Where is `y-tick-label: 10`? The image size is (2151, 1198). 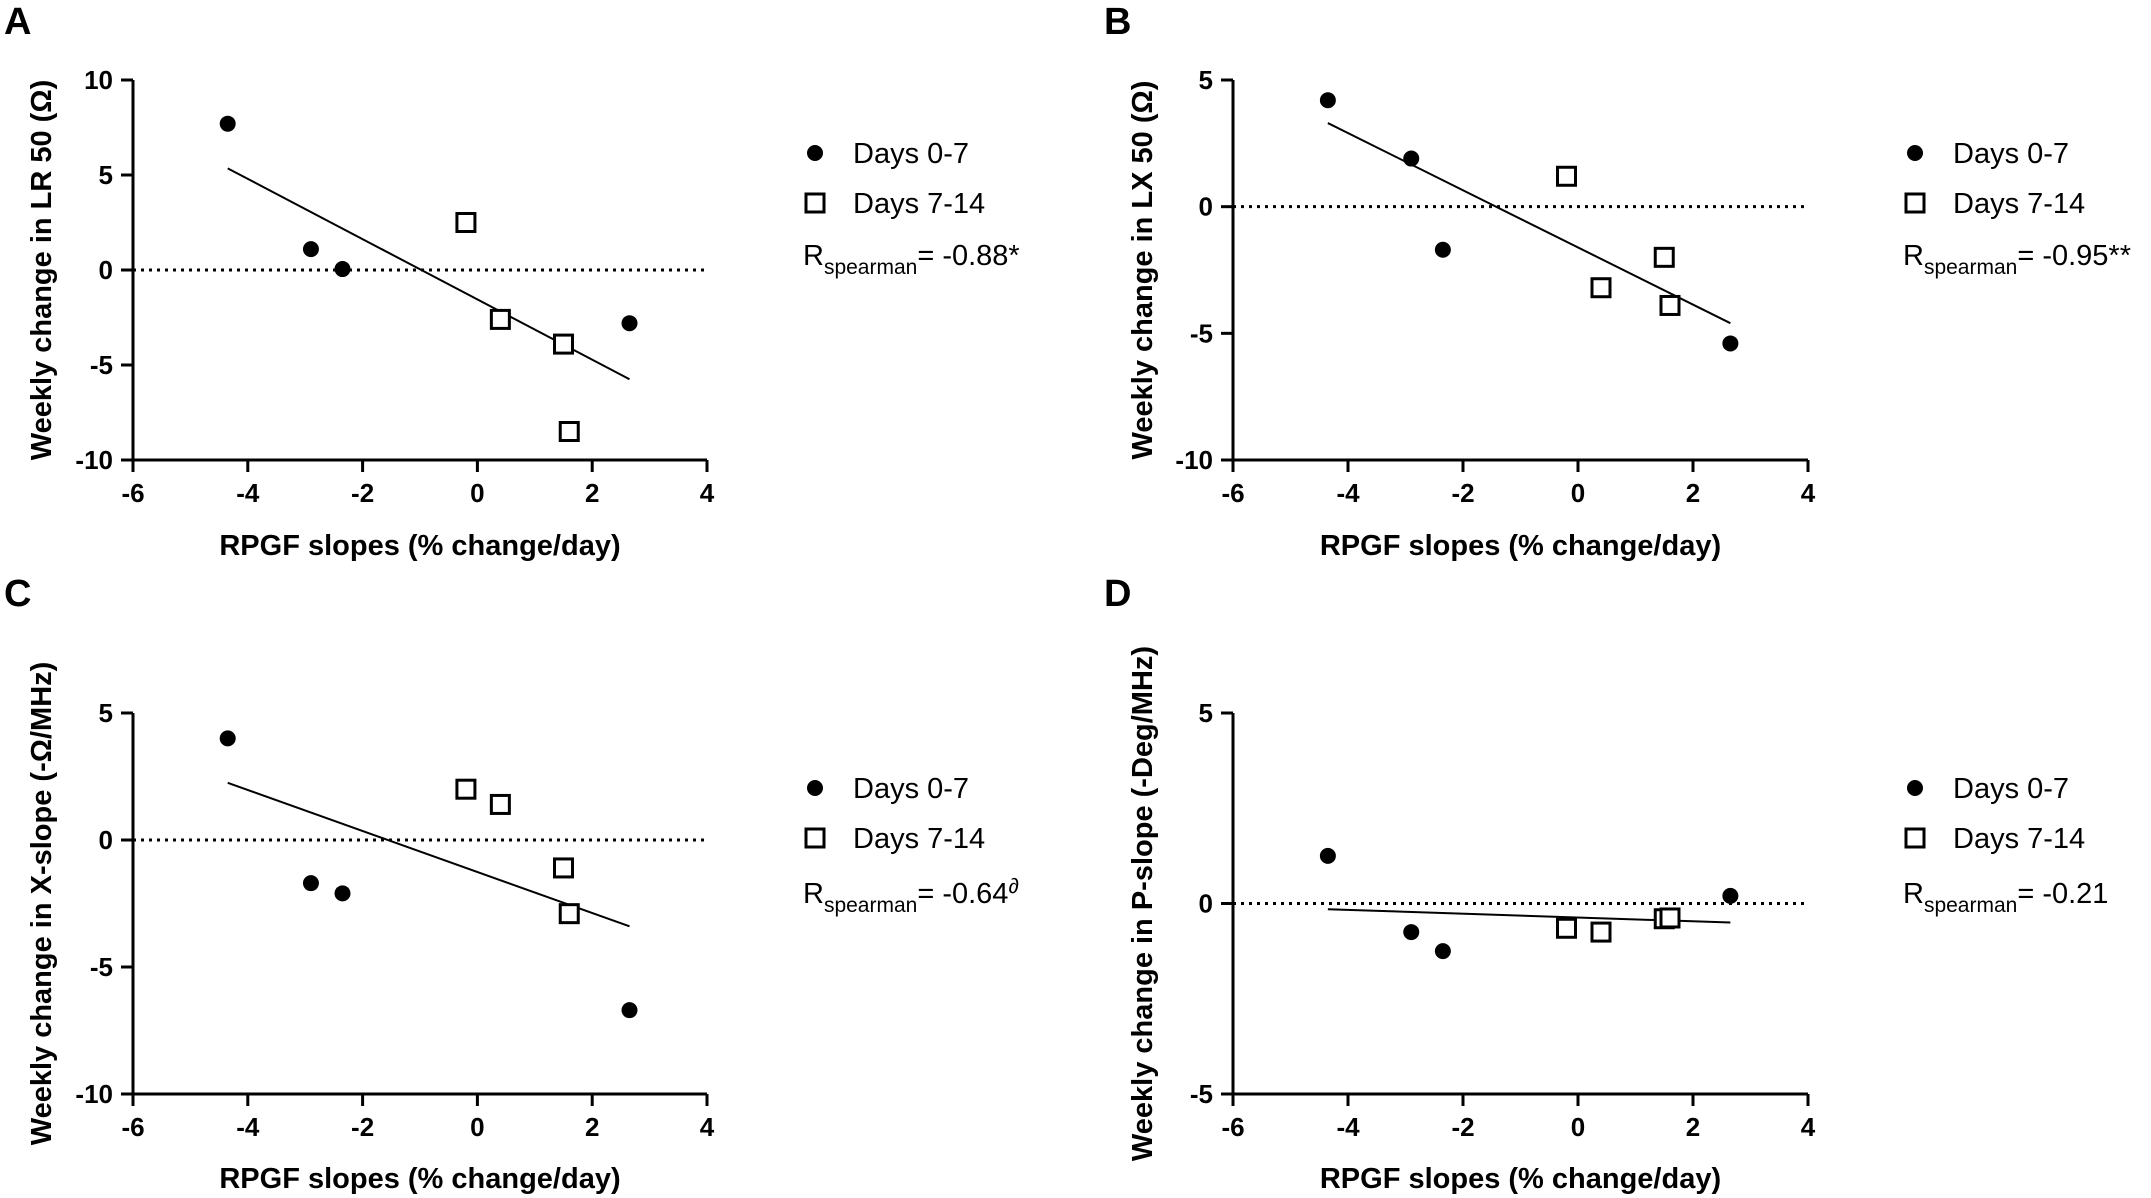 y-tick-label: 10 is located at coordinates (98, 80).